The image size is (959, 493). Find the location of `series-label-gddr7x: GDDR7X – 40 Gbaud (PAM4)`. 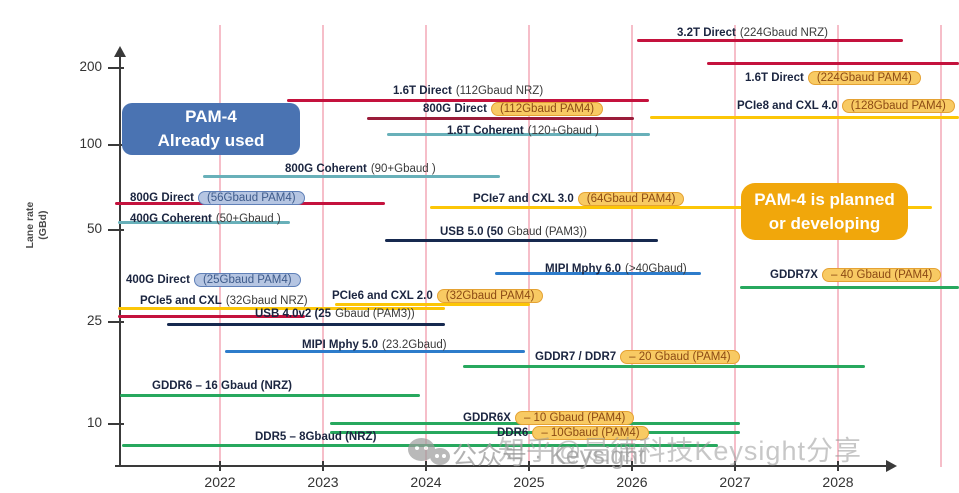

series-label-gddr7x: GDDR7X – 40 Gbaud (PAM4) is located at coordinates (856, 274).